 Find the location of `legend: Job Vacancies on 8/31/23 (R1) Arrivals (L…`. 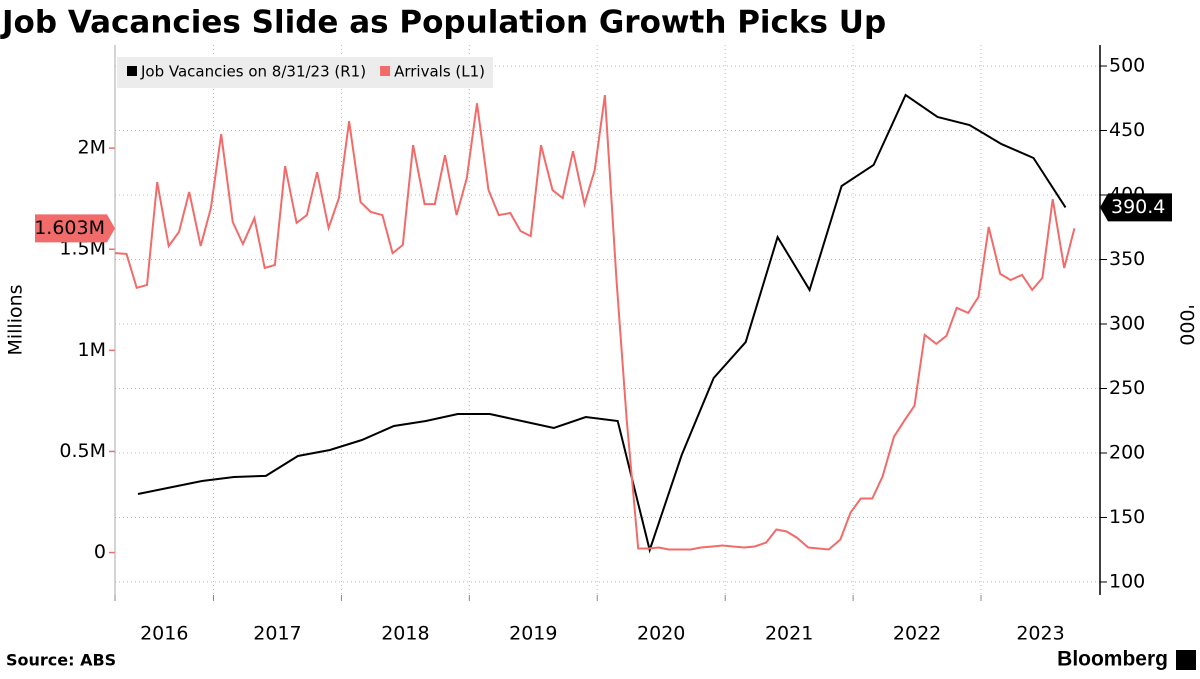

legend: Job Vacancies on 8/31/23 (R1) Arrivals (L… is located at coordinates (305, 72).